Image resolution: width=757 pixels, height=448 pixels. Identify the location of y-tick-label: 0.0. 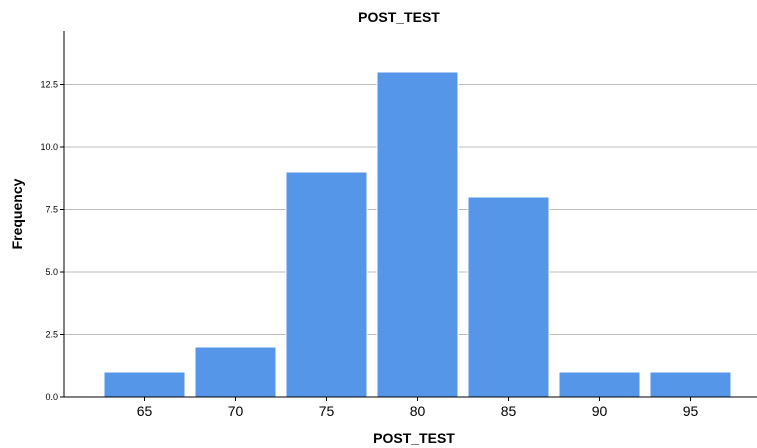
(51, 397).